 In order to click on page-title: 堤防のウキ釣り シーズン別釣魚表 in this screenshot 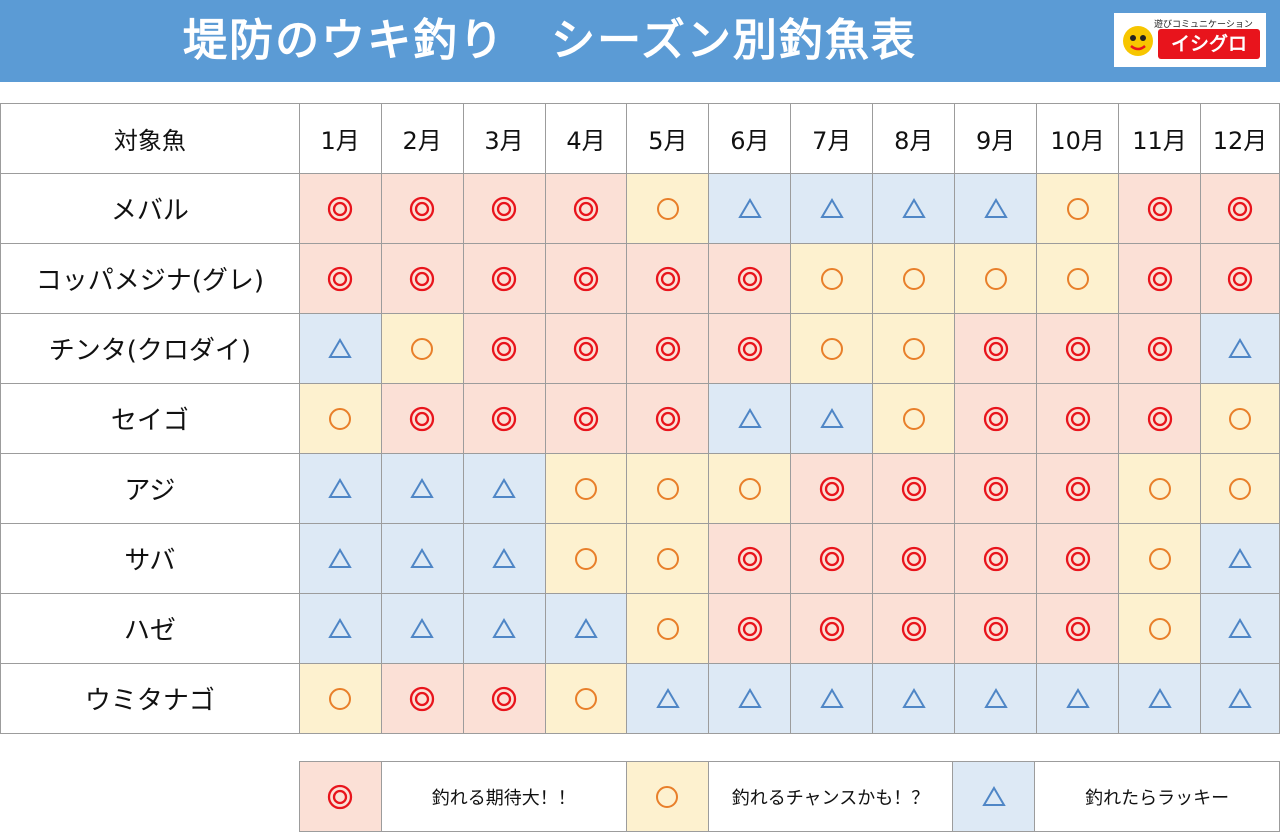, I will do `click(550, 40)`.